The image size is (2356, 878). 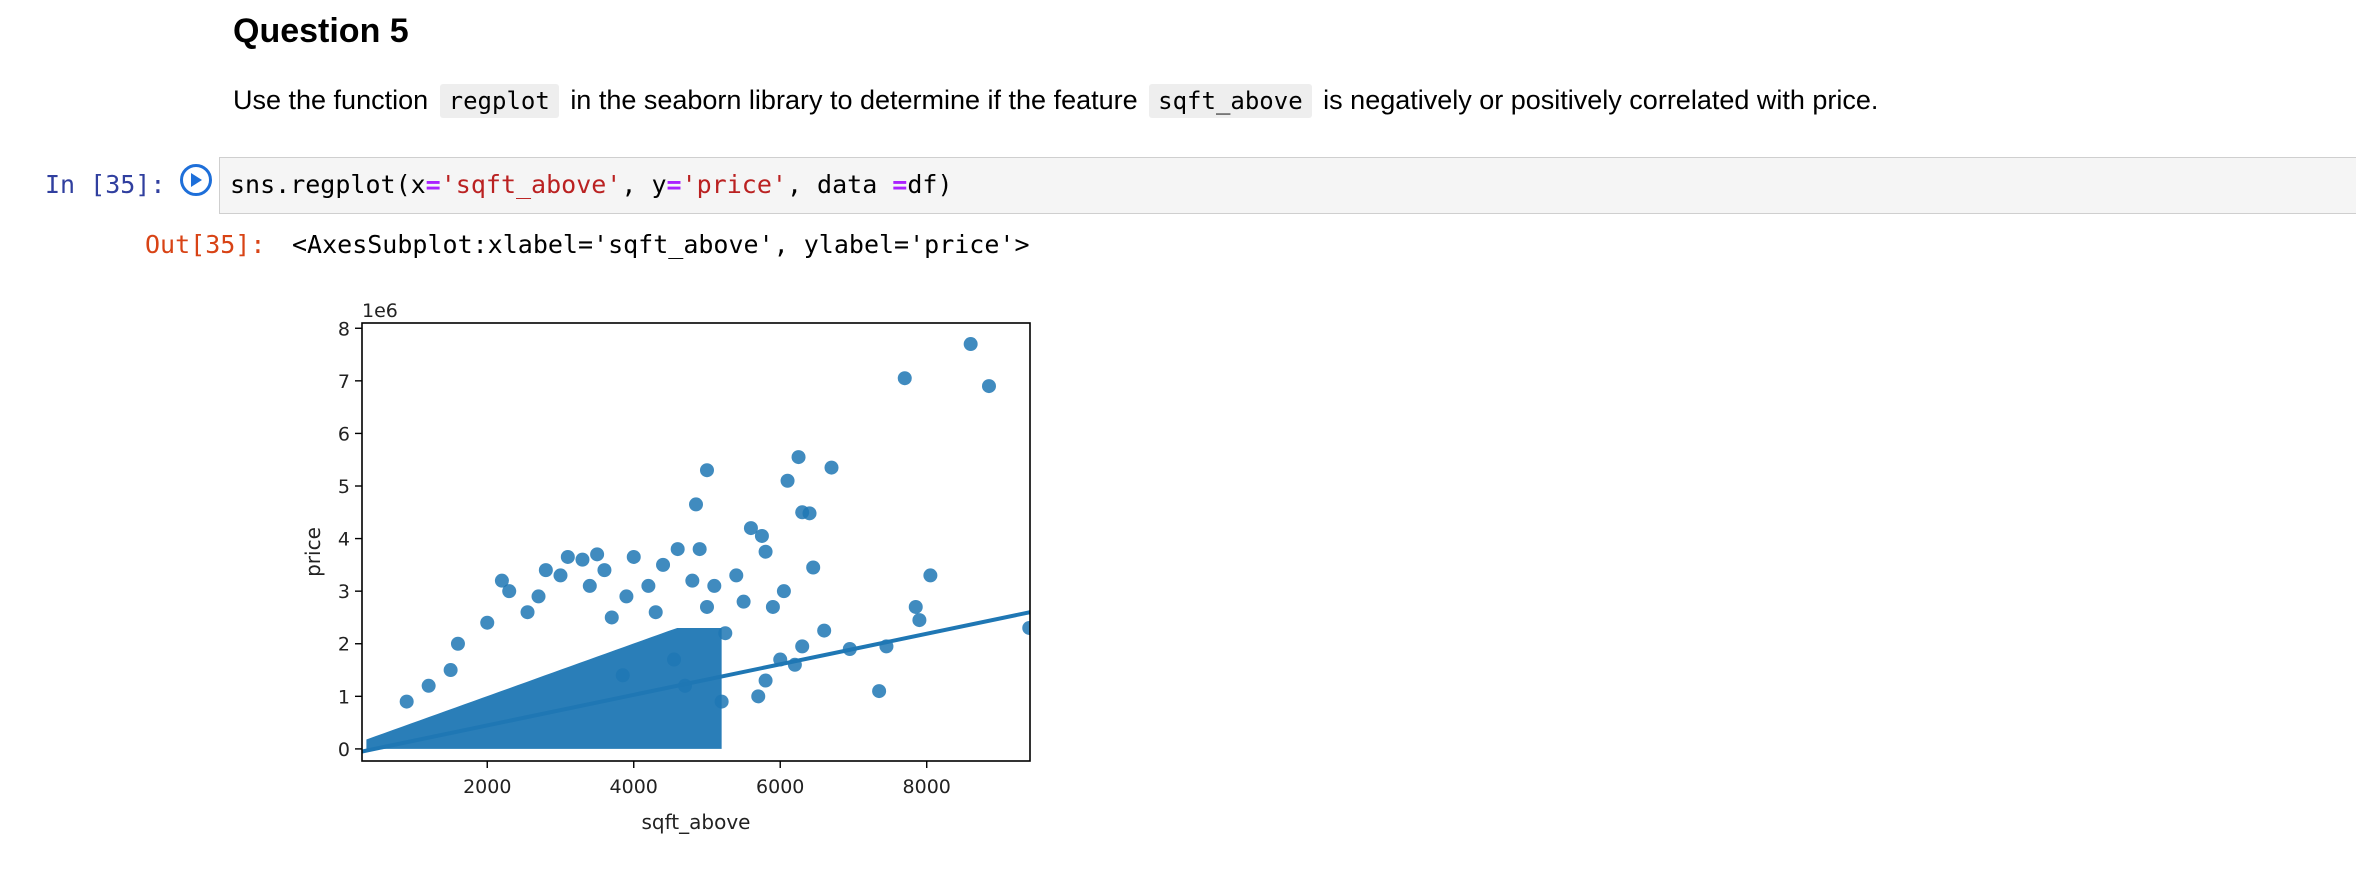 What do you see at coordinates (344, 750) in the screenshot?
I see `y-tick-label: 0` at bounding box center [344, 750].